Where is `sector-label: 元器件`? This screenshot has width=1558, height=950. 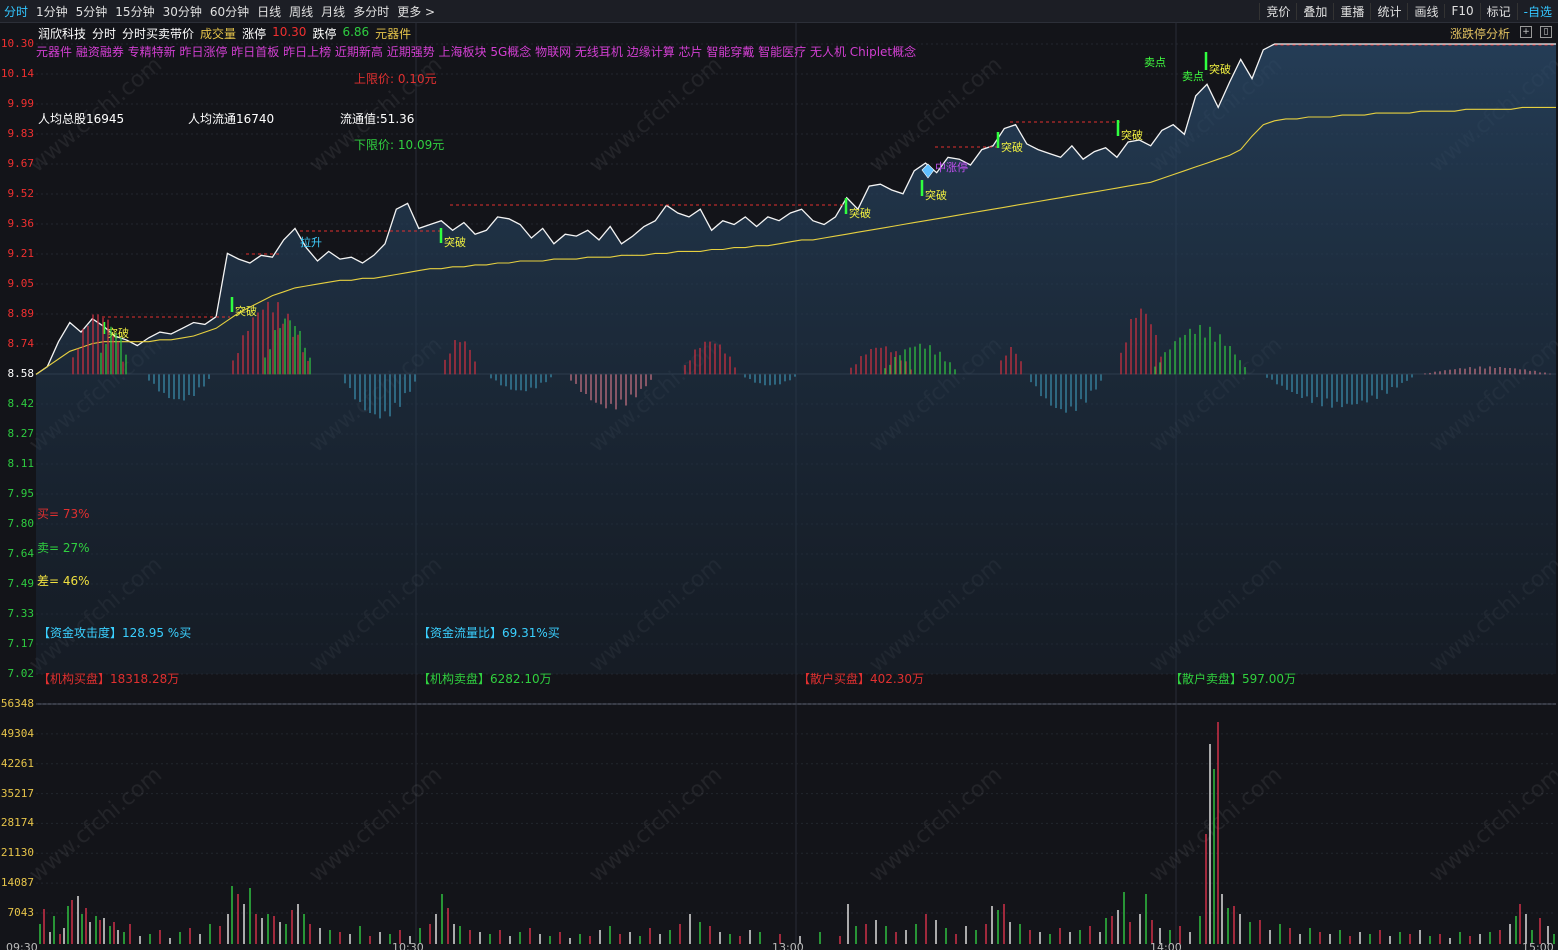 sector-label: 元器件 is located at coordinates (393, 34).